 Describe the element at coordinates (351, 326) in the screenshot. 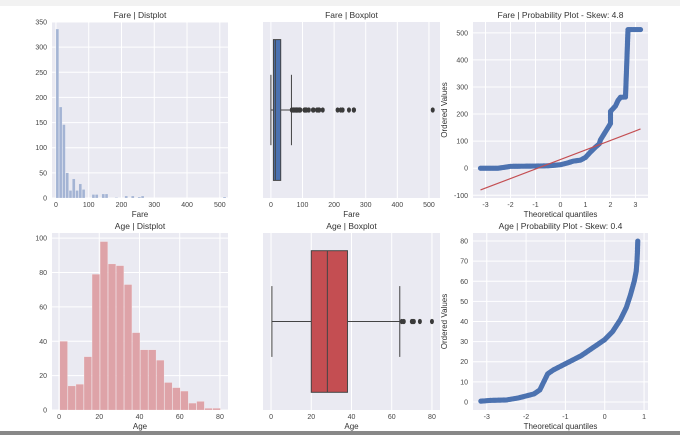

I see `subplot-age_box: 0 20 40 60 80 Age | Boxplot Age` at that location.